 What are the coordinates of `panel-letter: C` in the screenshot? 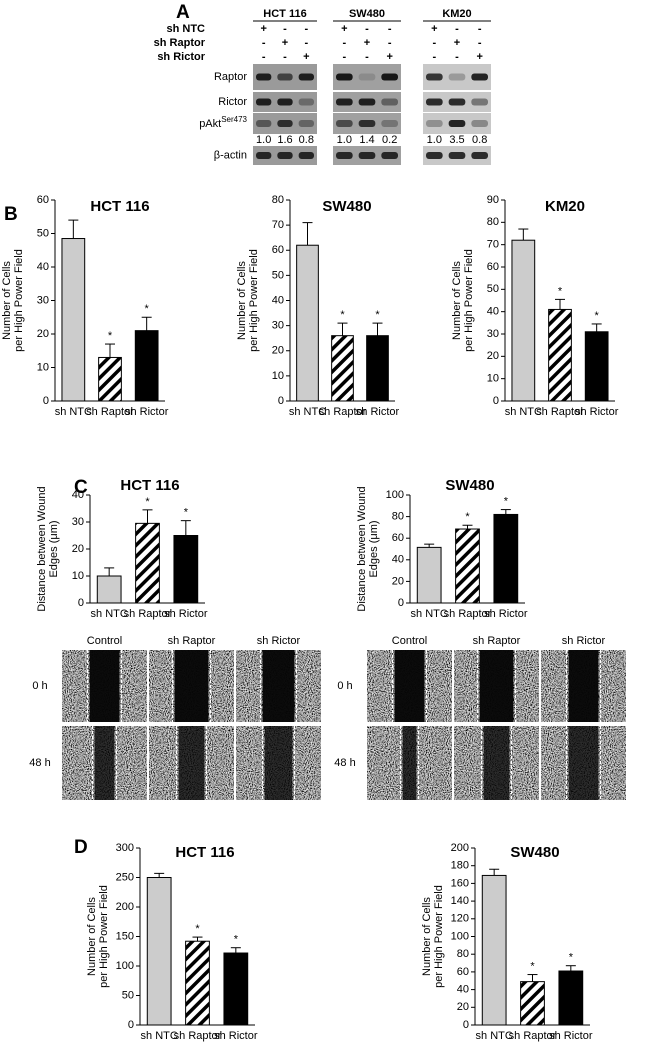 It's located at (81, 487).